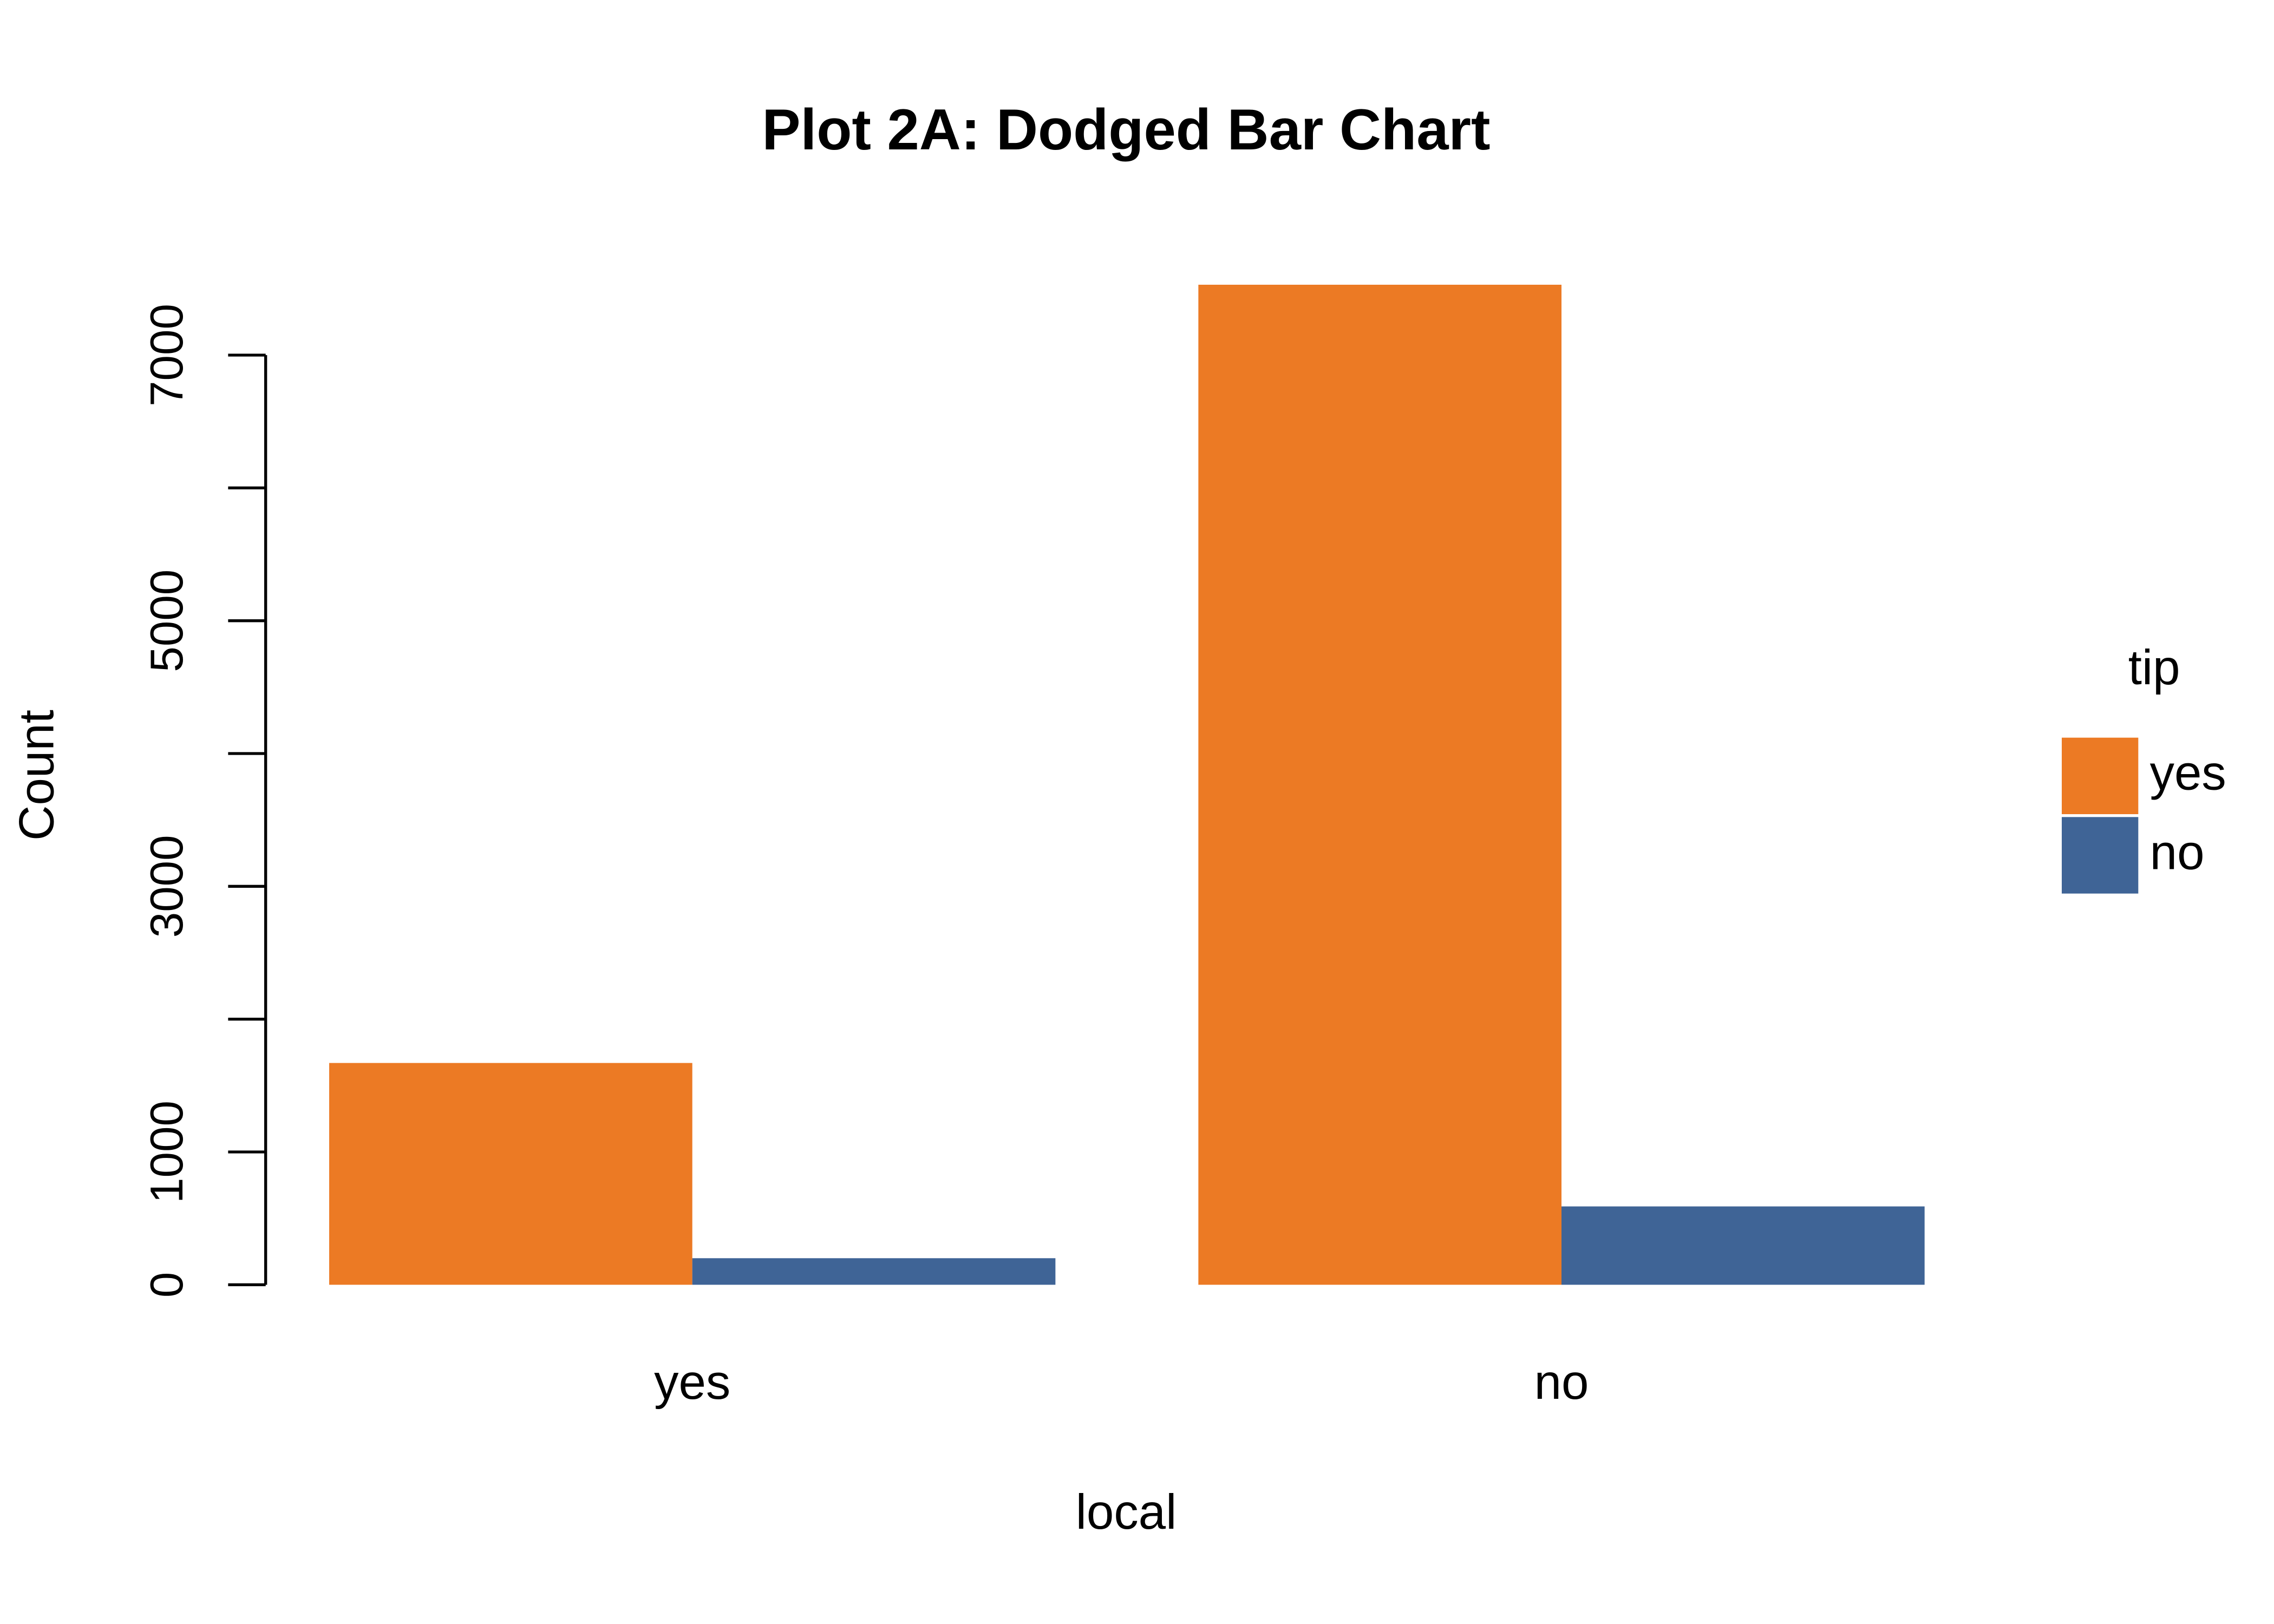 This screenshot has height=1624, width=2274. What do you see at coordinates (1127, 1513) in the screenshot?
I see `x-axis-title: local` at bounding box center [1127, 1513].